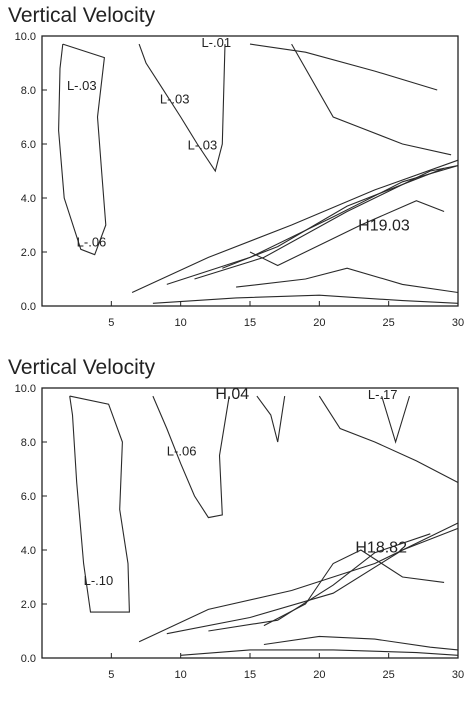  What do you see at coordinates (216, 42) in the screenshot?
I see `contour-label: L-.01` at bounding box center [216, 42].